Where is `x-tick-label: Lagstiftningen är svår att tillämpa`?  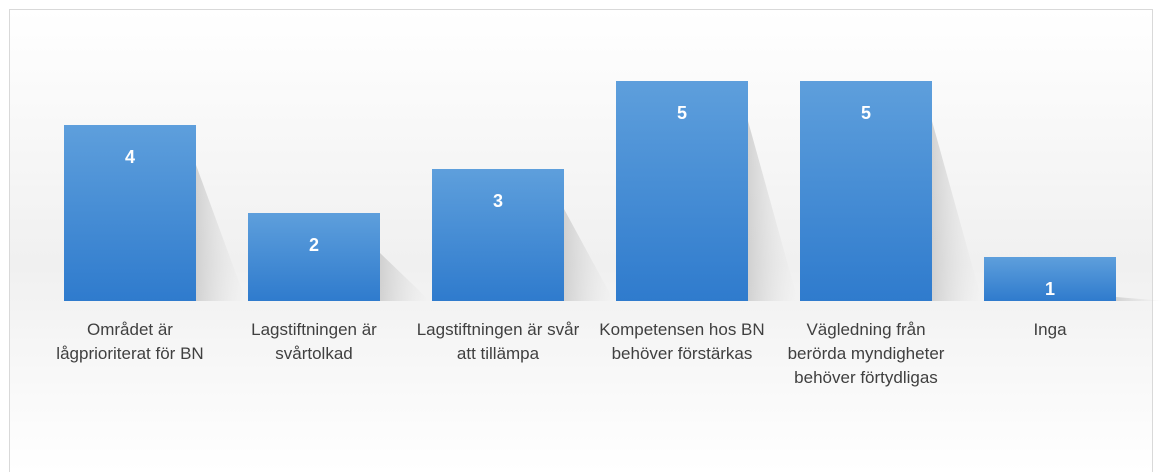
x-tick-label: Lagstiftningen är svår att tillämpa is located at coordinates (498, 341).